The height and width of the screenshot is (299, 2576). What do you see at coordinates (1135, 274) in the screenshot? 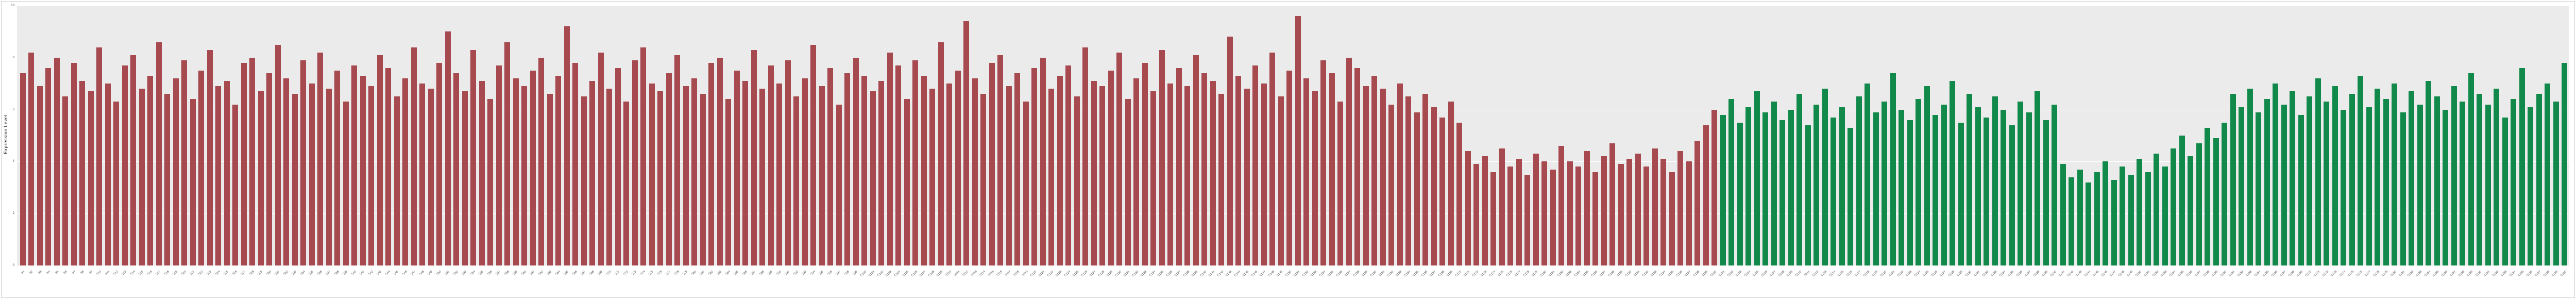
I see `x-tick-label: S132` at bounding box center [1135, 274].